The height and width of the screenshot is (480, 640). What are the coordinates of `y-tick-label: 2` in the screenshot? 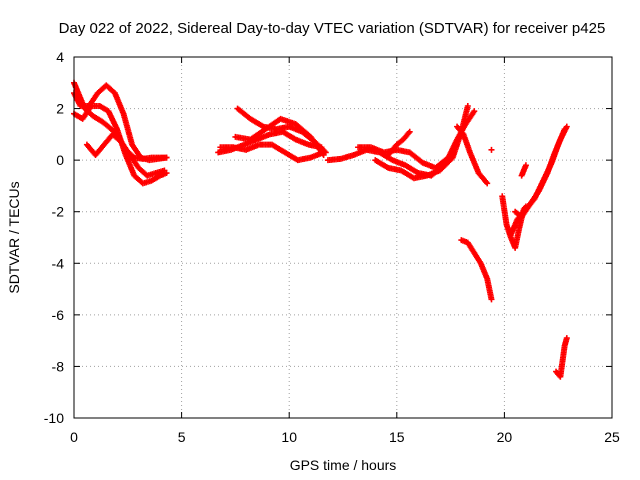 It's located at (60, 109).